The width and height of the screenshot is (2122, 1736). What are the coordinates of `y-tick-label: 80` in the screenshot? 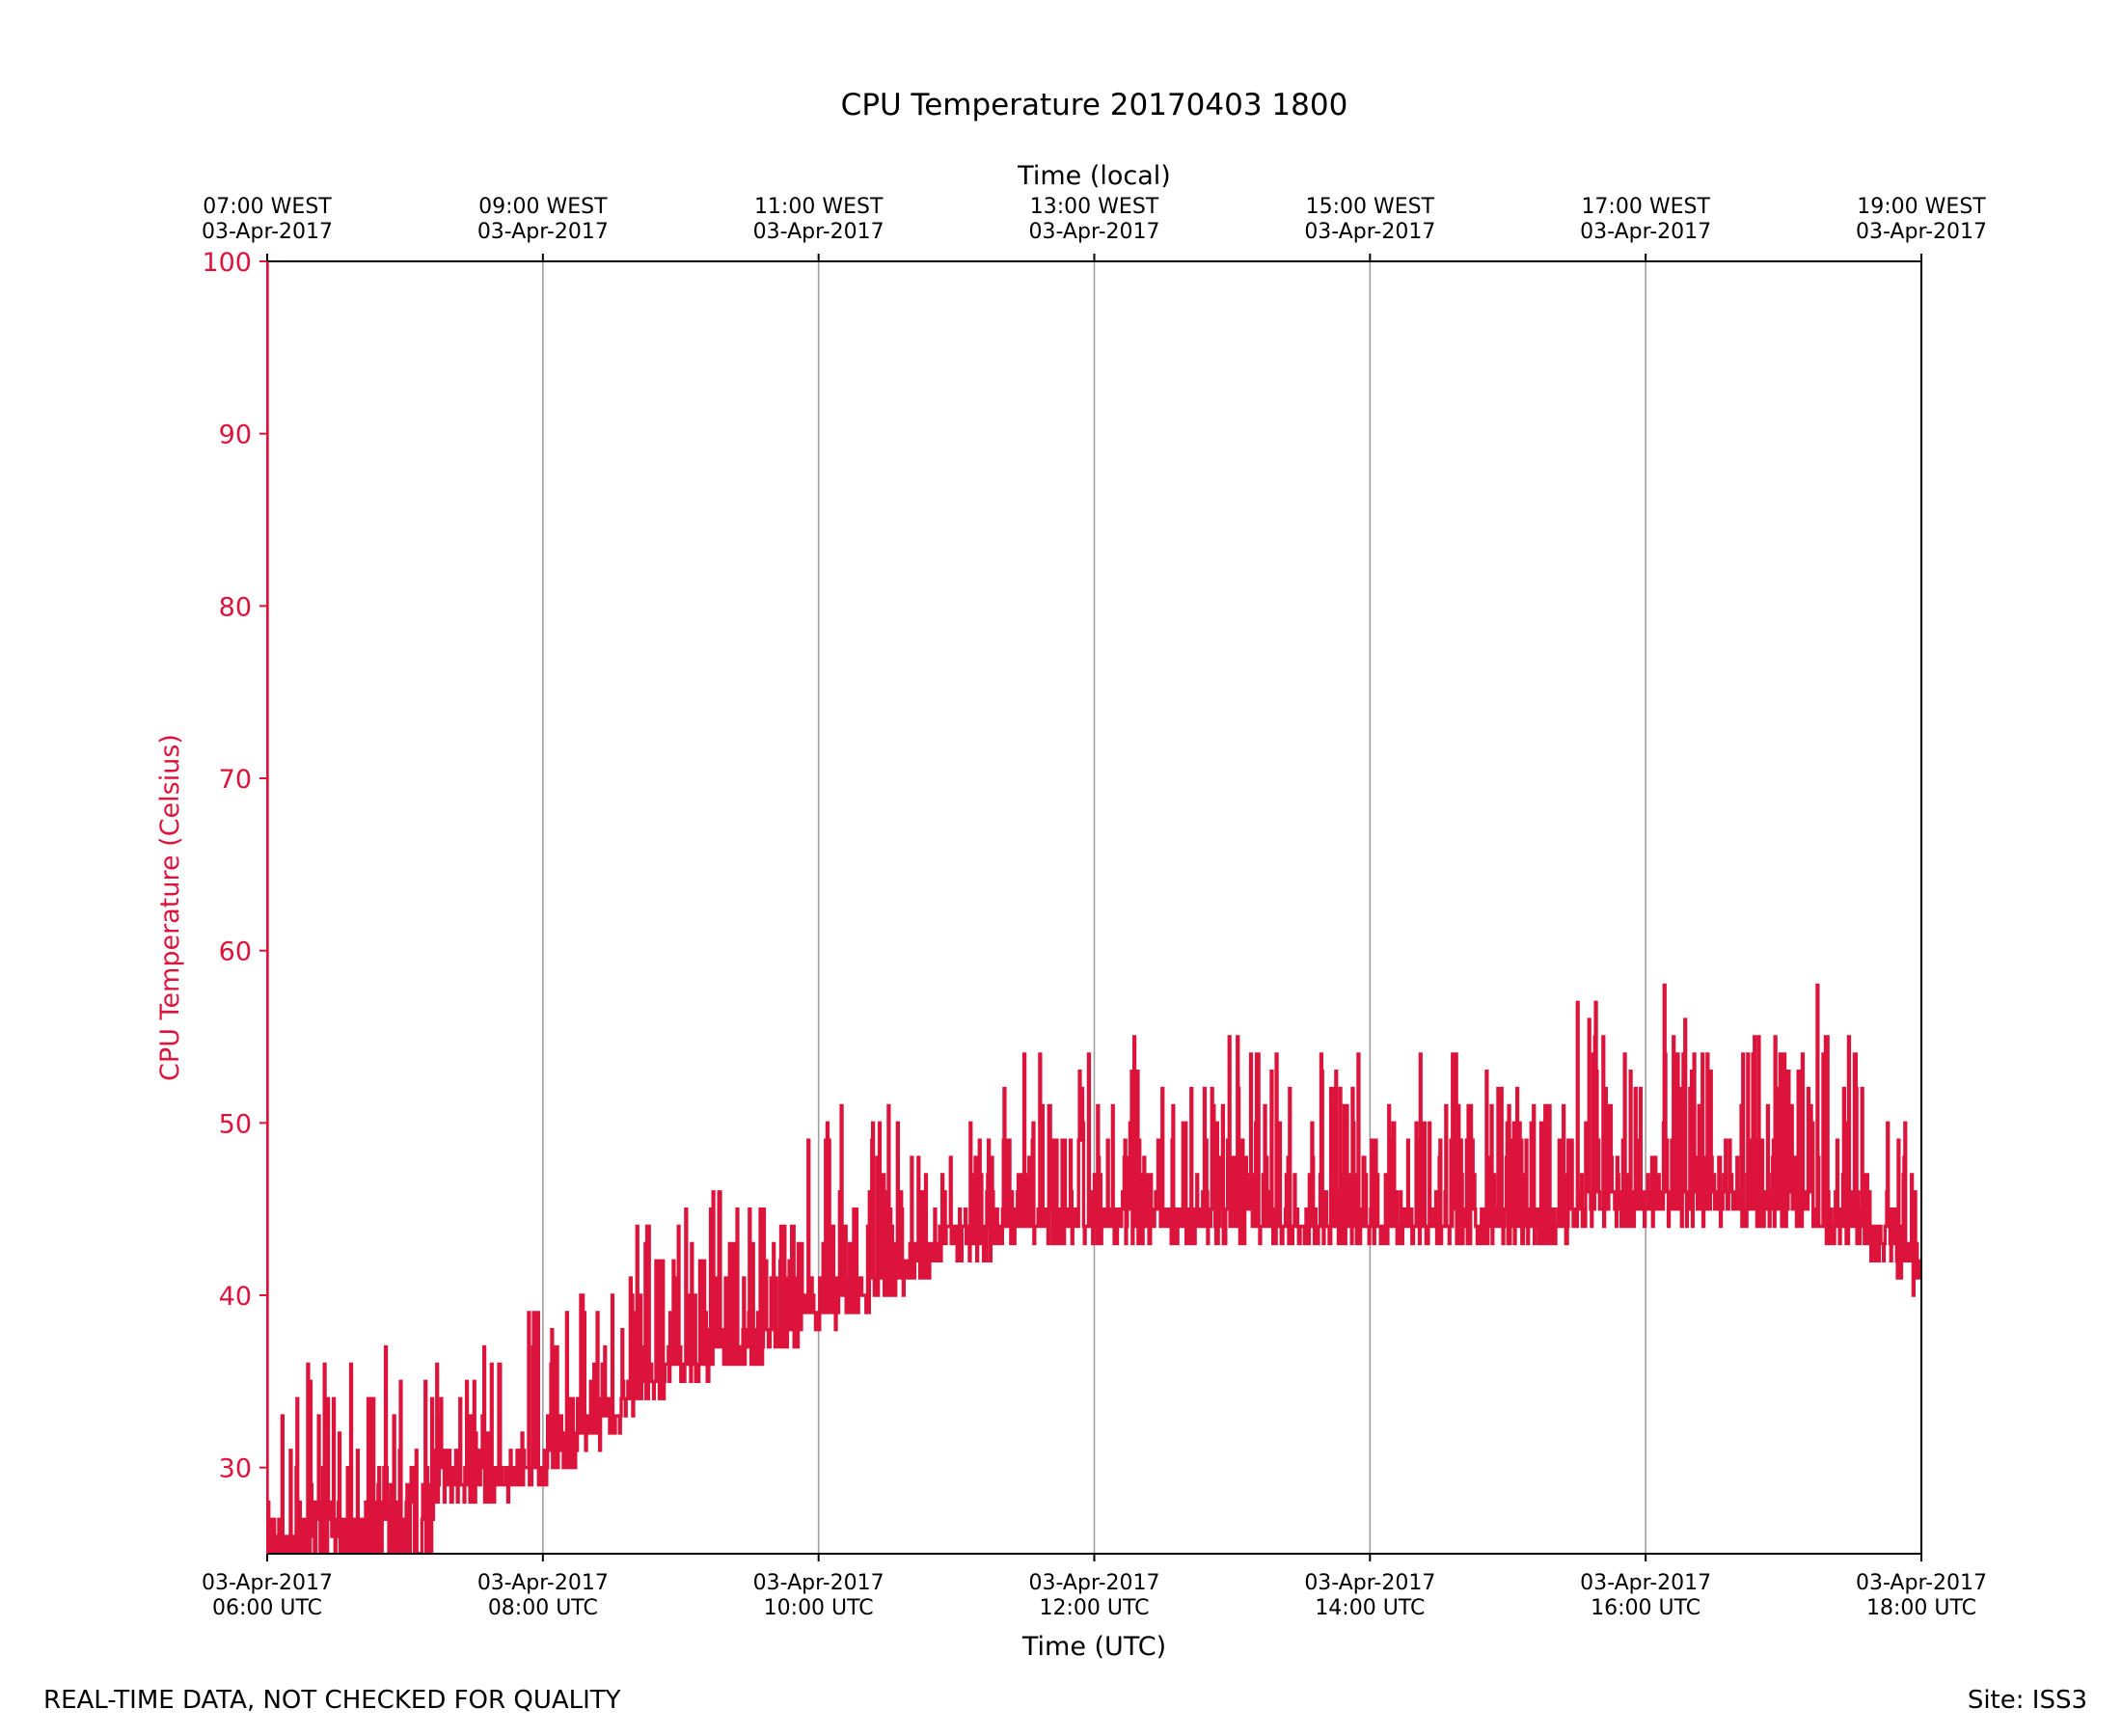 It's located at (236, 607).